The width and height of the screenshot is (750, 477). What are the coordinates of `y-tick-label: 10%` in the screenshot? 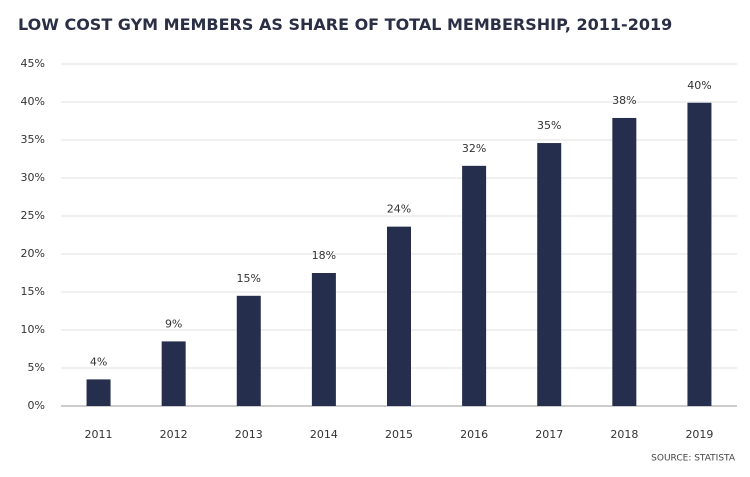 It's located at (33, 329).